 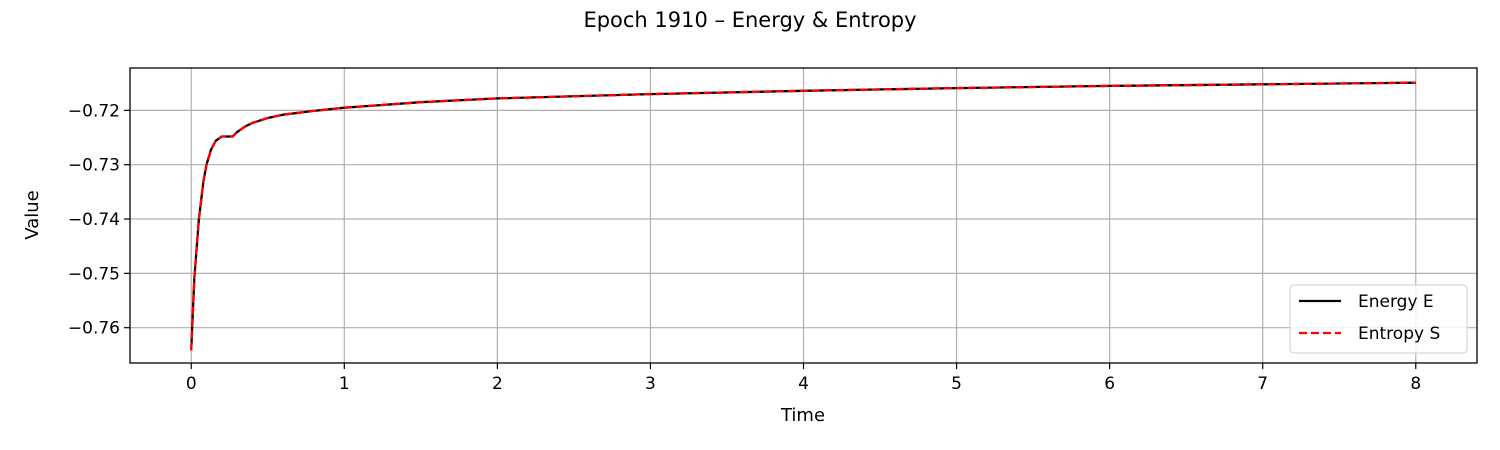 I want to click on x-tick-label: 0, so click(x=191, y=384).